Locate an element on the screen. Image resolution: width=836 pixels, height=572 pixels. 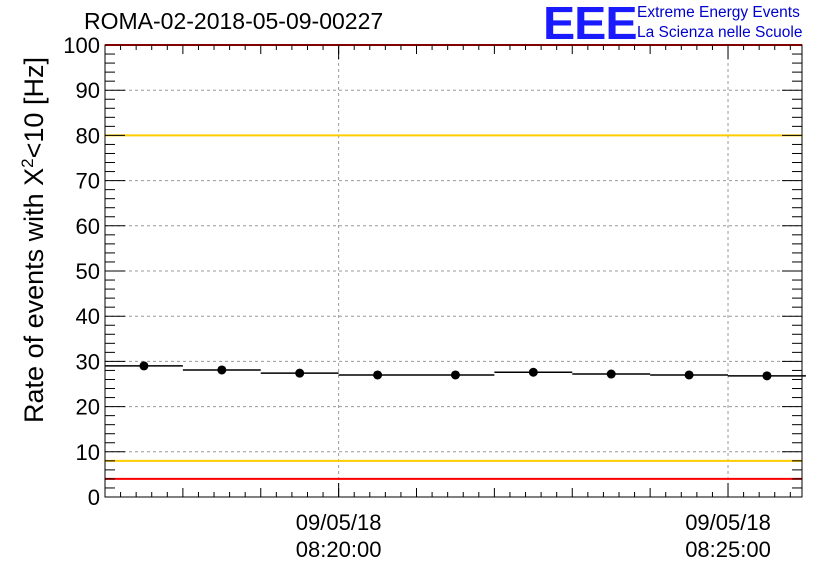
y-axis-label-main: Rate of events with X is located at coordinates (34, 295).